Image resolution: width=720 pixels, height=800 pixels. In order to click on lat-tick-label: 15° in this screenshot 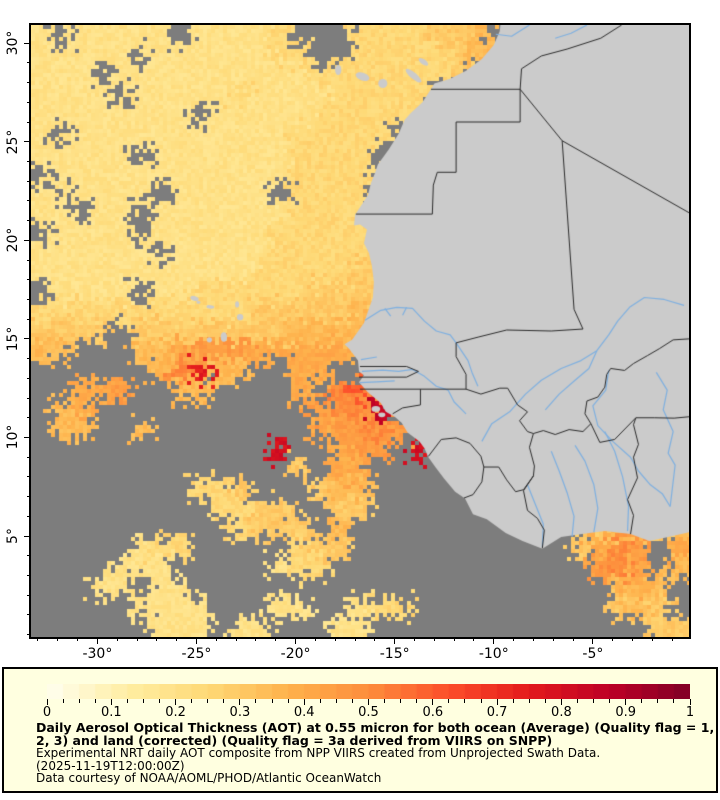, I will do `click(13, 339)`.